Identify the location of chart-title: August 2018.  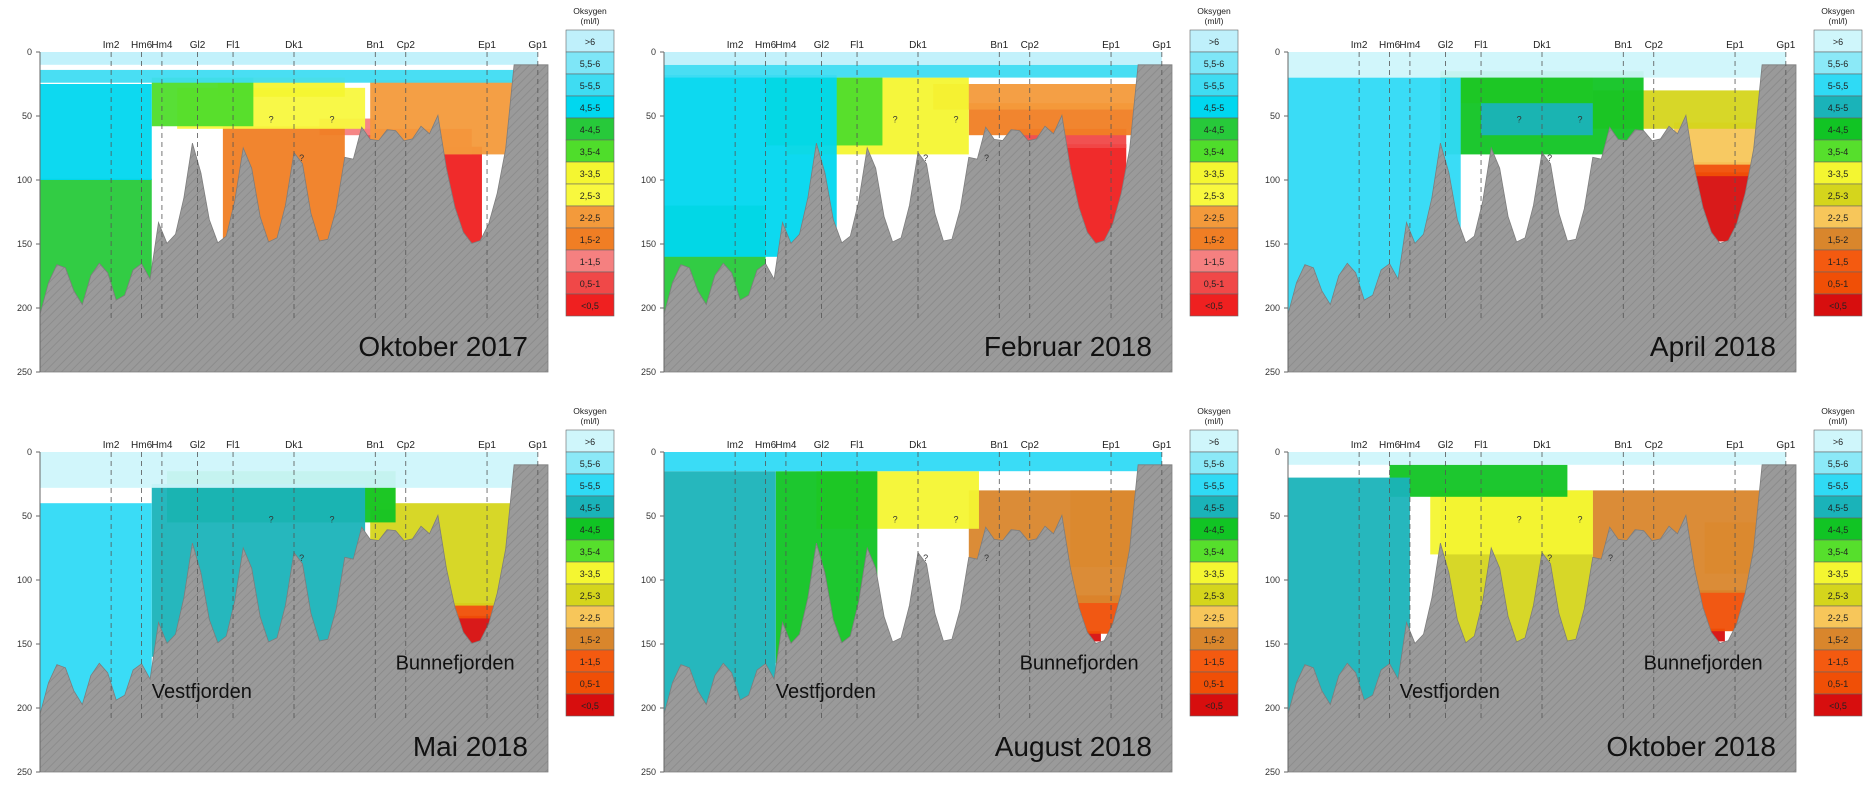
(1073, 746).